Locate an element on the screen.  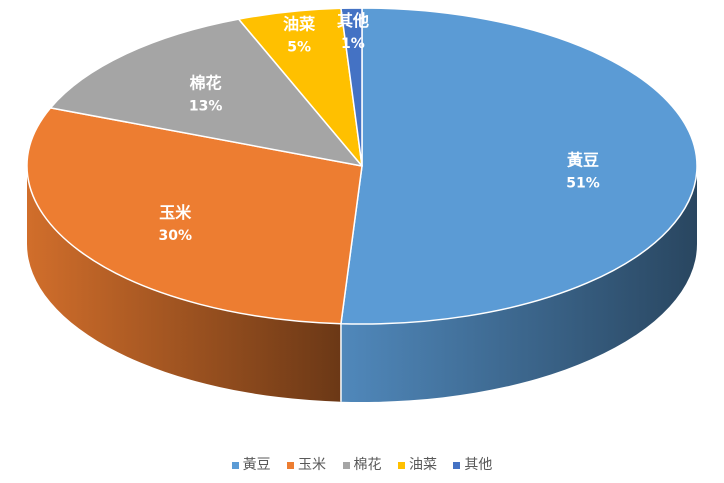
legend-item-rapeseed: 油菜 is located at coordinates (417, 464).